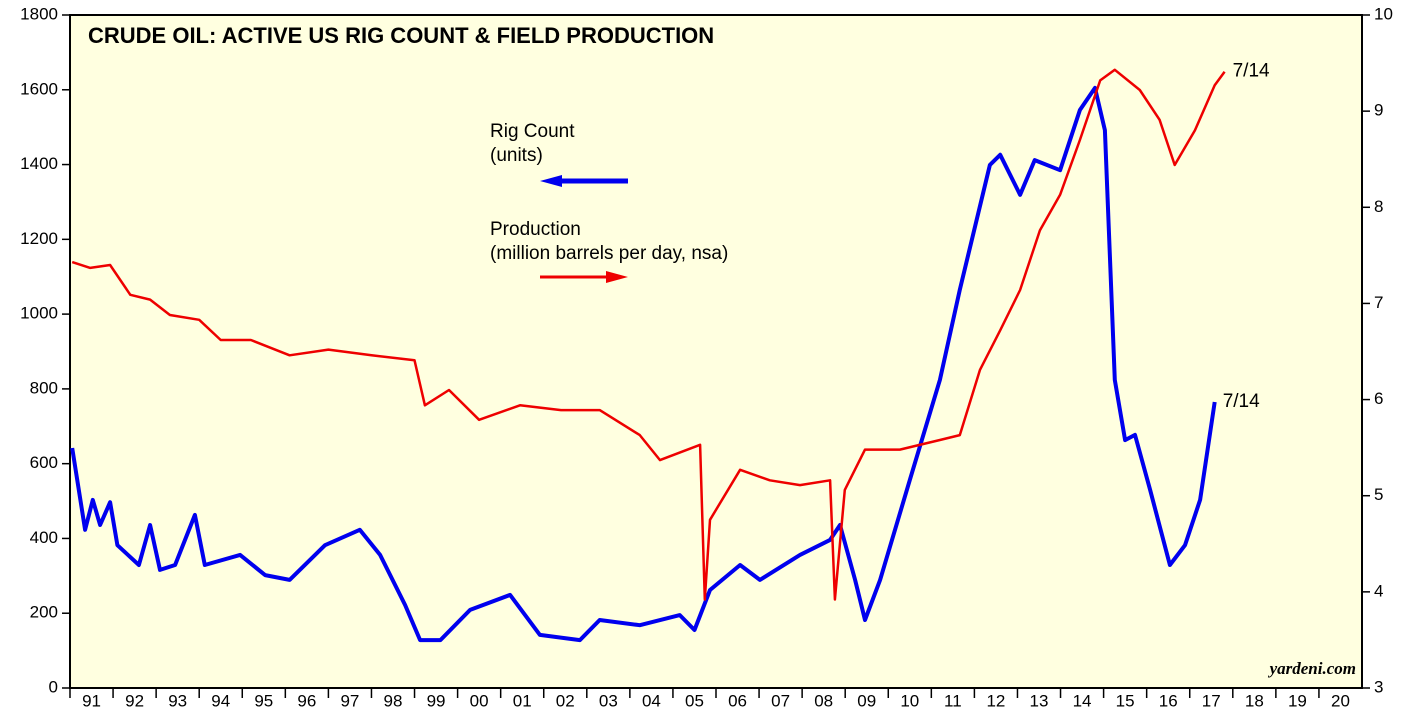 This screenshot has width=1426, height=719. Describe the element at coordinates (565, 700) in the screenshot. I see `x-tick-label: 02` at that location.